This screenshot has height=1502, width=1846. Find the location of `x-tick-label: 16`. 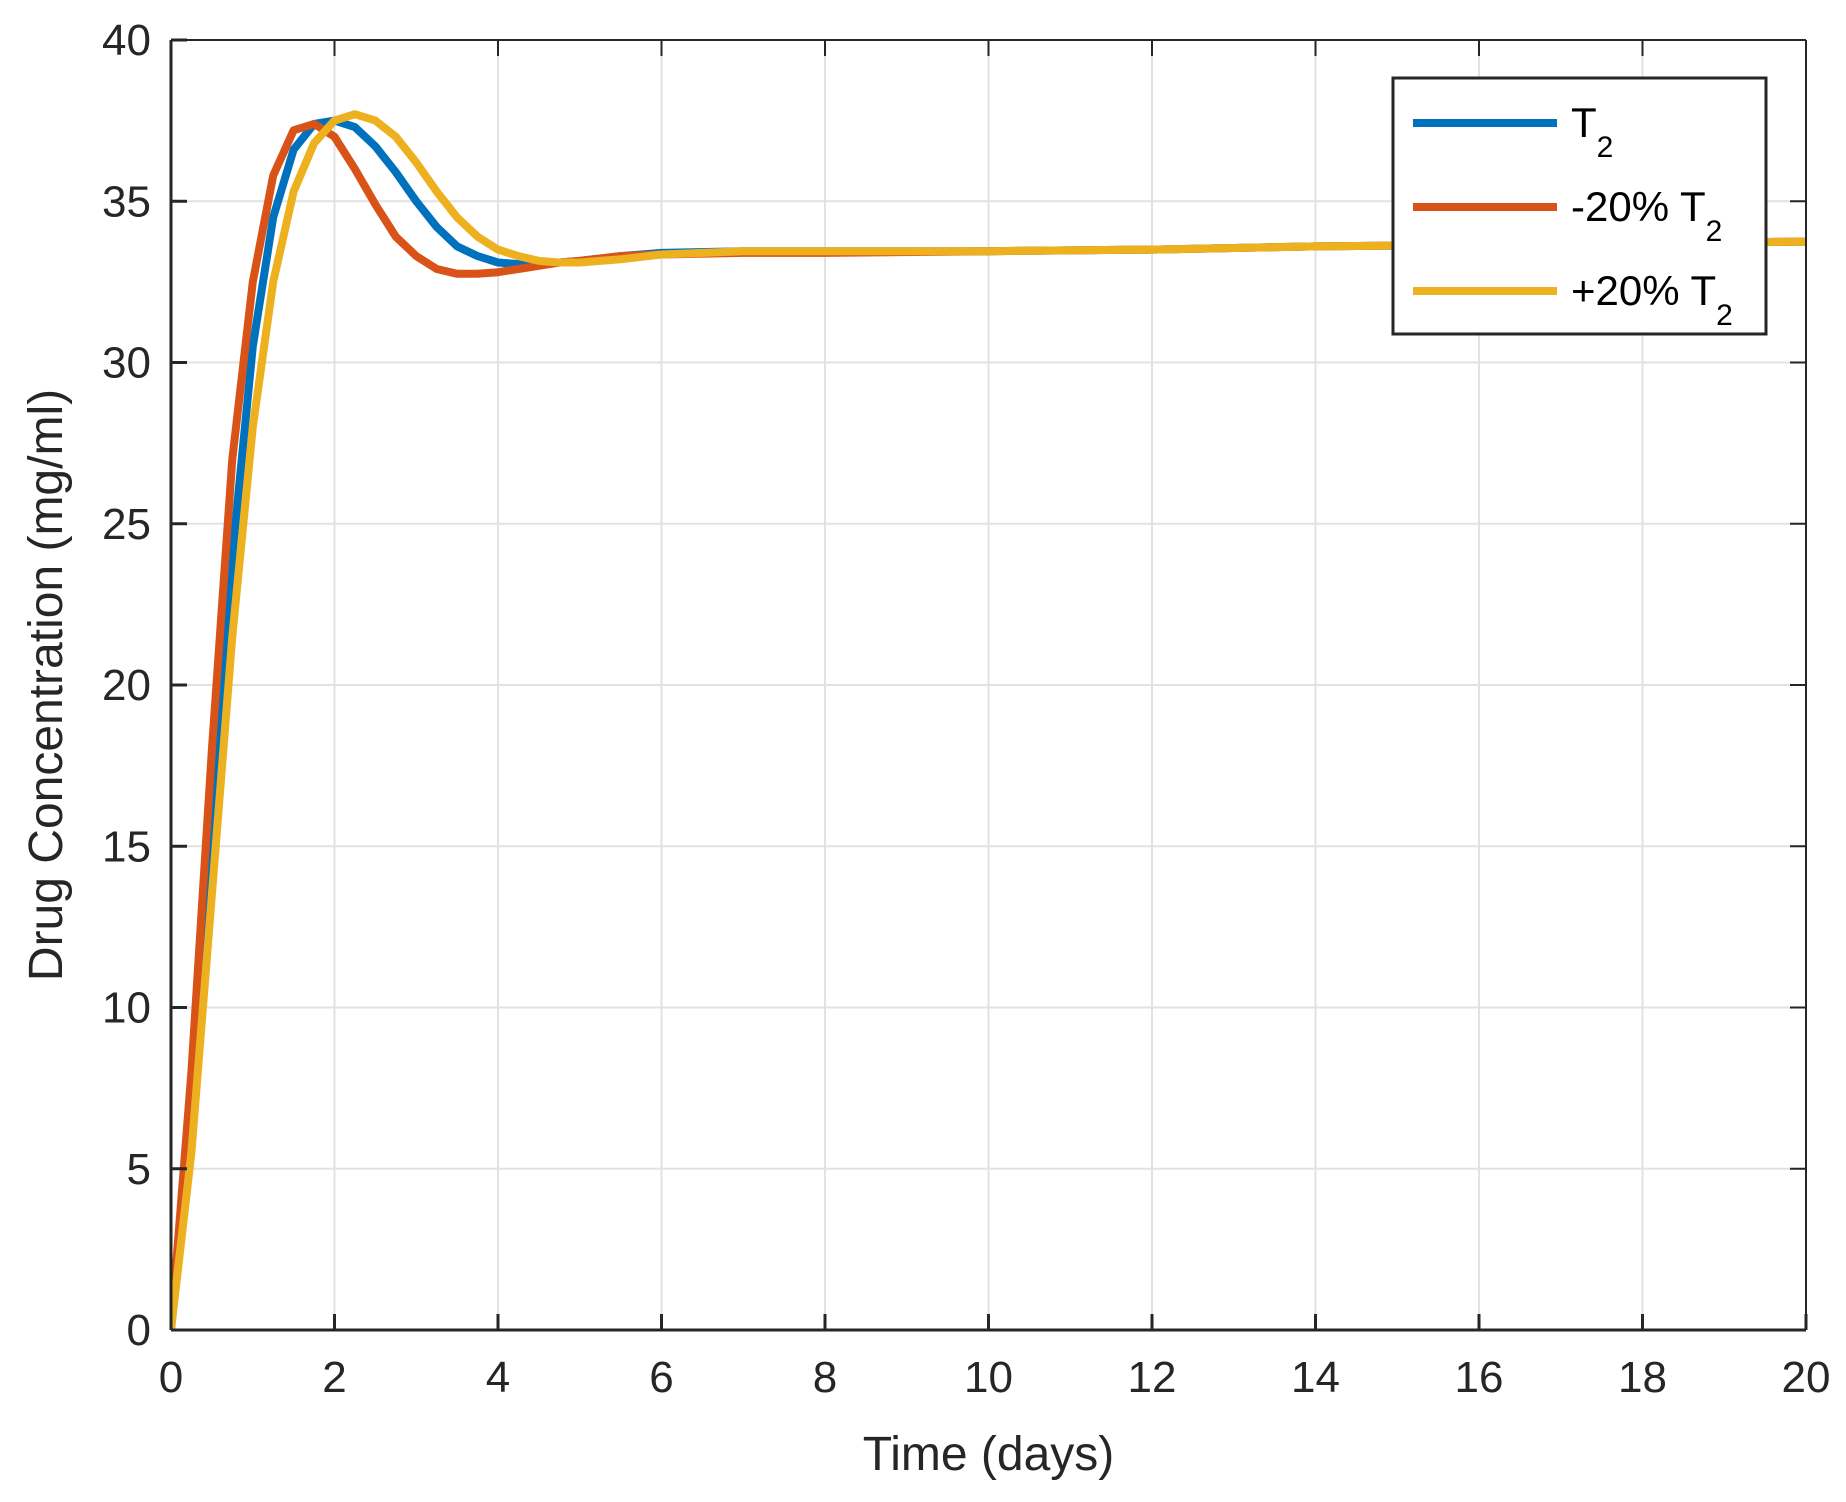

x-tick-label: 16 is located at coordinates (1479, 1377).